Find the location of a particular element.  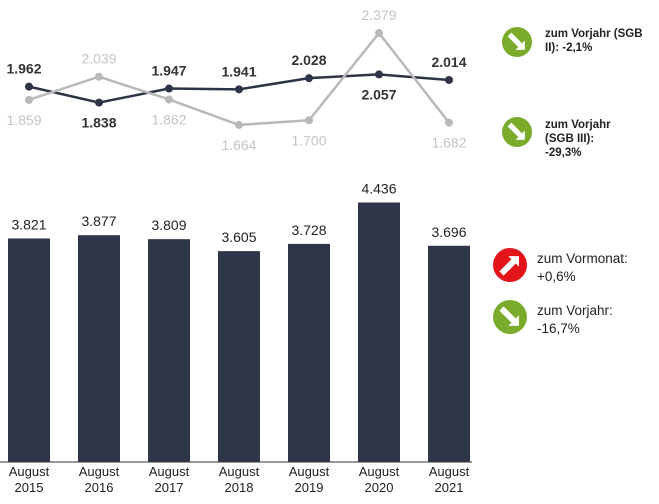

x-tick-label: August 2018 is located at coordinates (239, 479).